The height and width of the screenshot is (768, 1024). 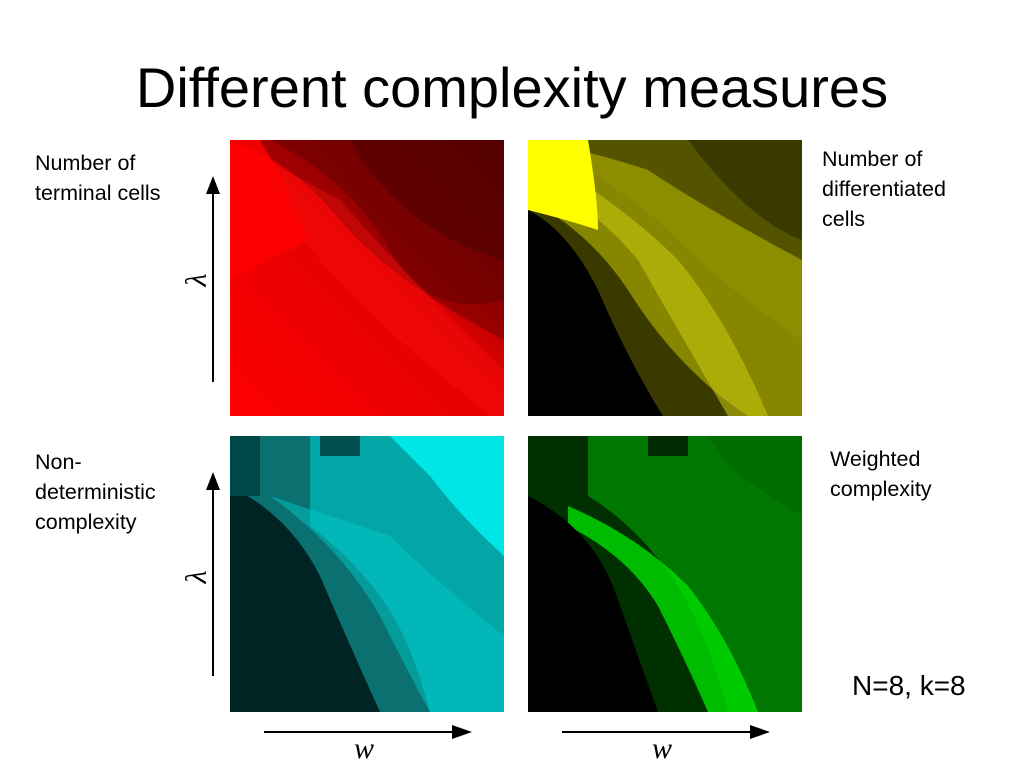 I want to click on heatmap-weighted-complexity, so click(x=665, y=574).